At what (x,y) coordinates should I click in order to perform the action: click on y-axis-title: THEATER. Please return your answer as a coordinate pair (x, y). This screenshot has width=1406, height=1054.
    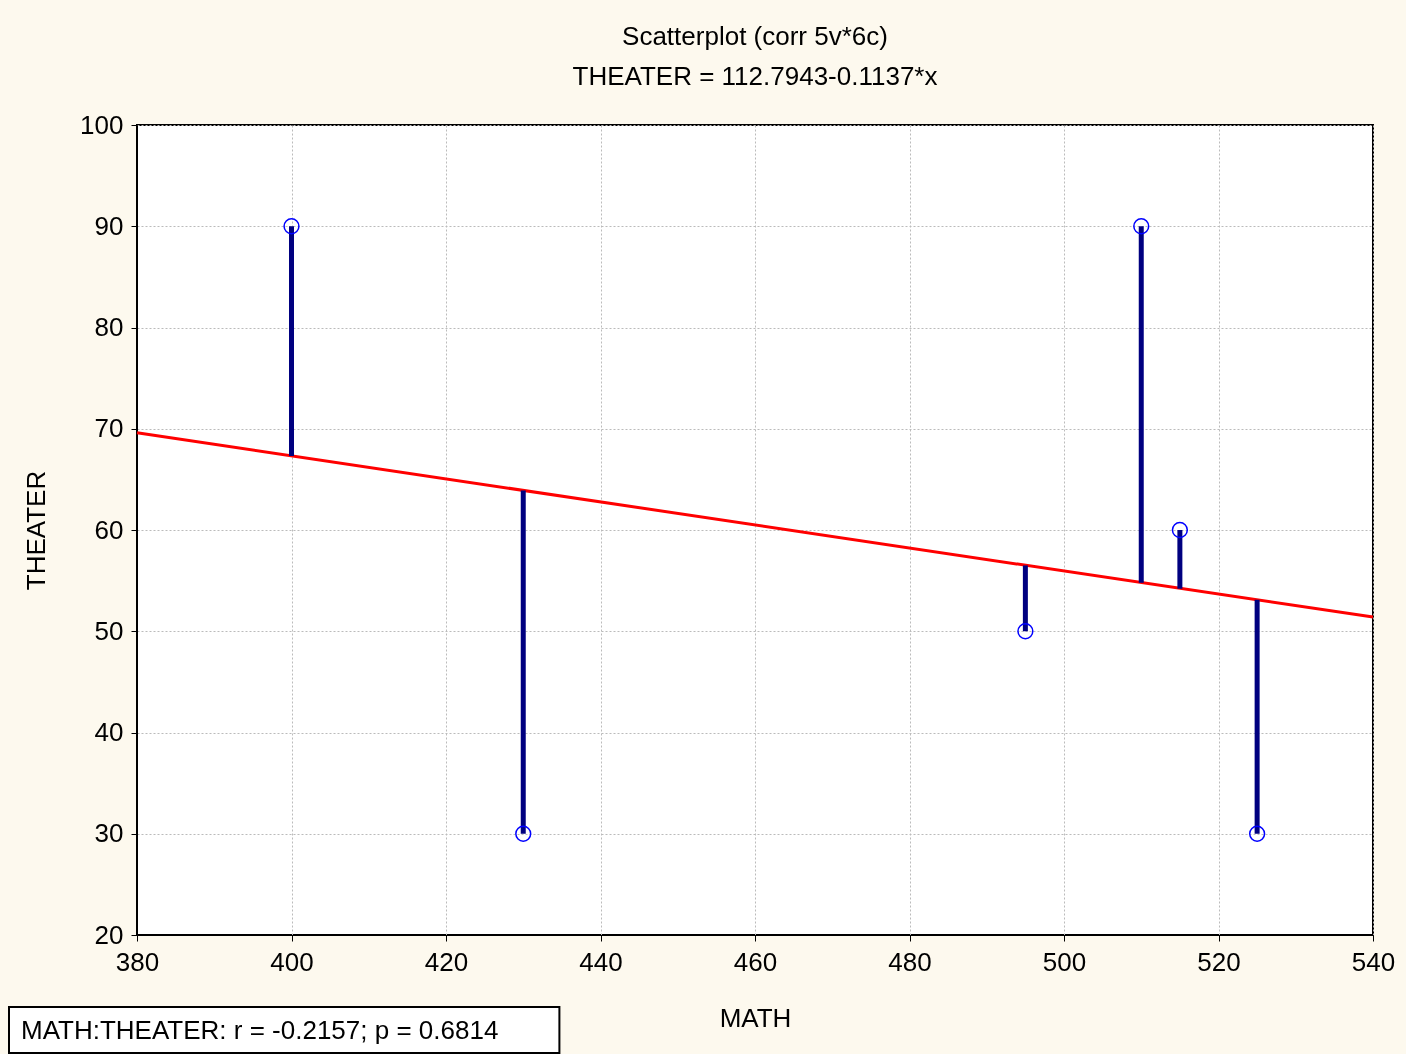
    Looking at the image, I should click on (36, 530).